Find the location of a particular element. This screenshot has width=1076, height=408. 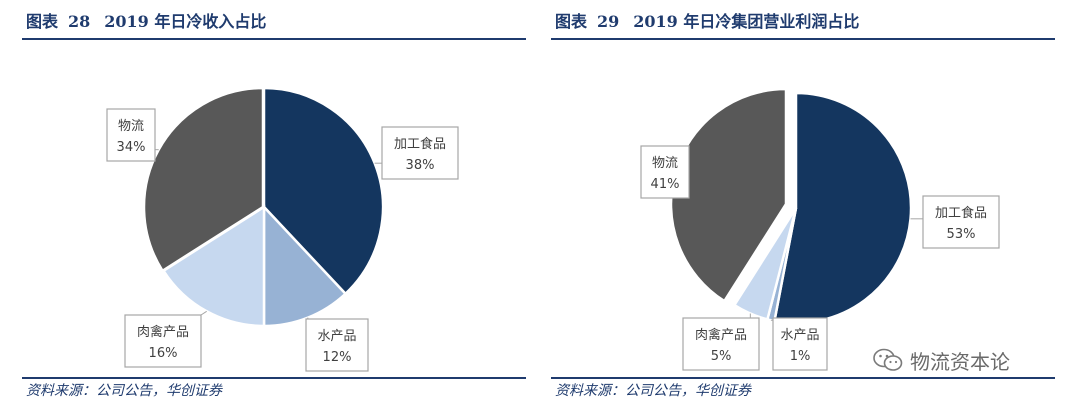

percent-label: 16% is located at coordinates (163, 353).